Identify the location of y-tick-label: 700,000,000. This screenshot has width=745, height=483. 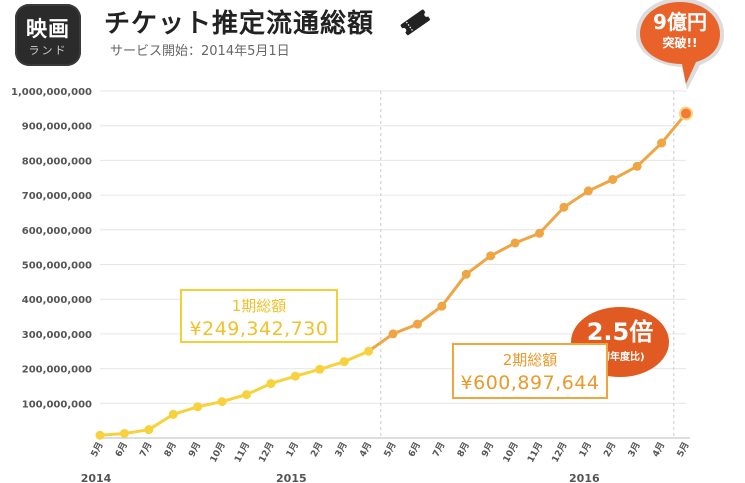
(57, 196).